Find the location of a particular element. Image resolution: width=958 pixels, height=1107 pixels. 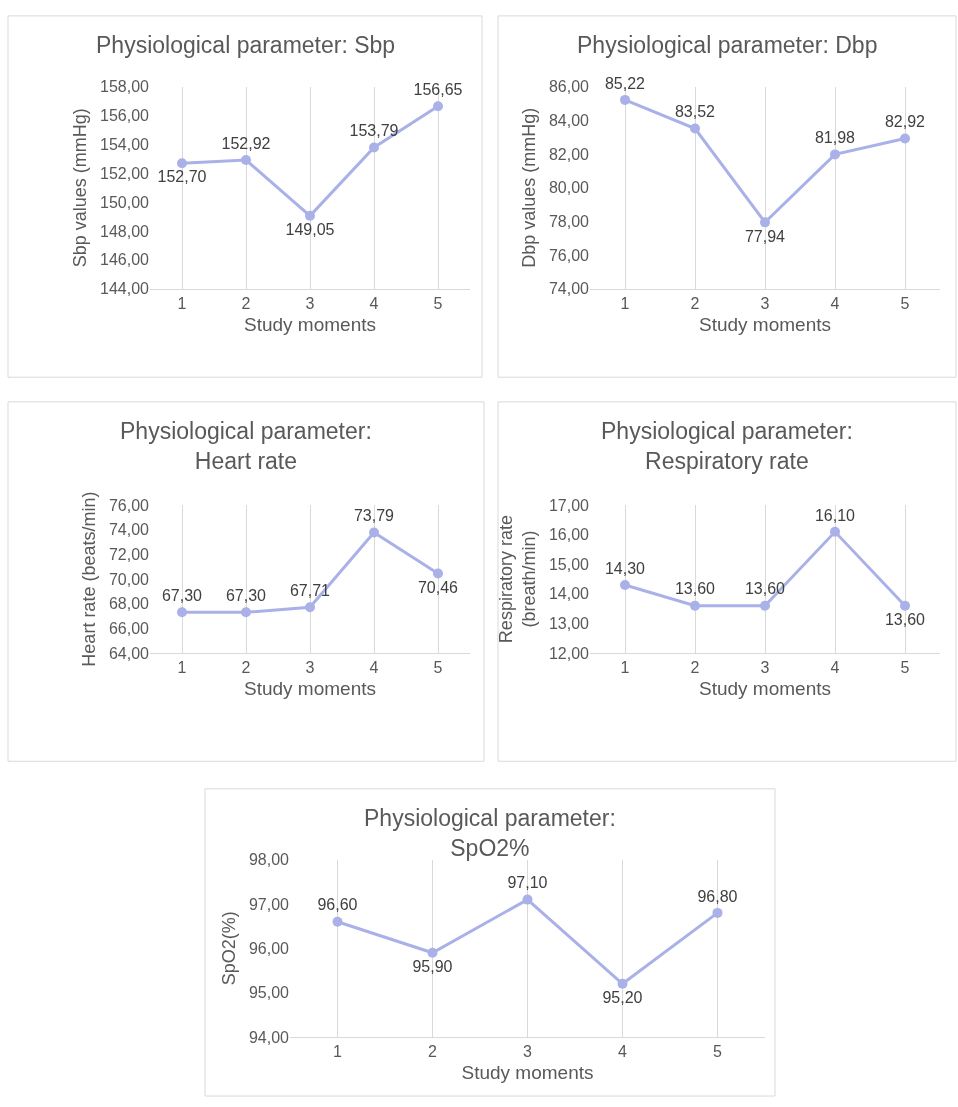

data-label: 152,70 is located at coordinates (182, 177).